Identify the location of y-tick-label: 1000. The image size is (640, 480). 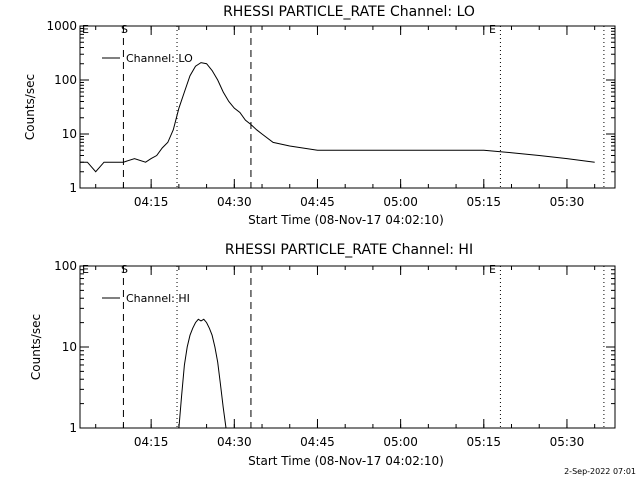
(61, 26).